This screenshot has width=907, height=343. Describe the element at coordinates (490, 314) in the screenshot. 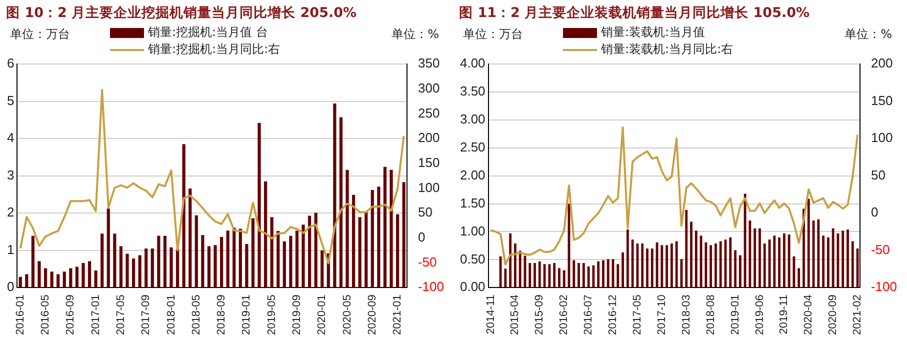

I see `x-tick-label: 2014-11` at that location.